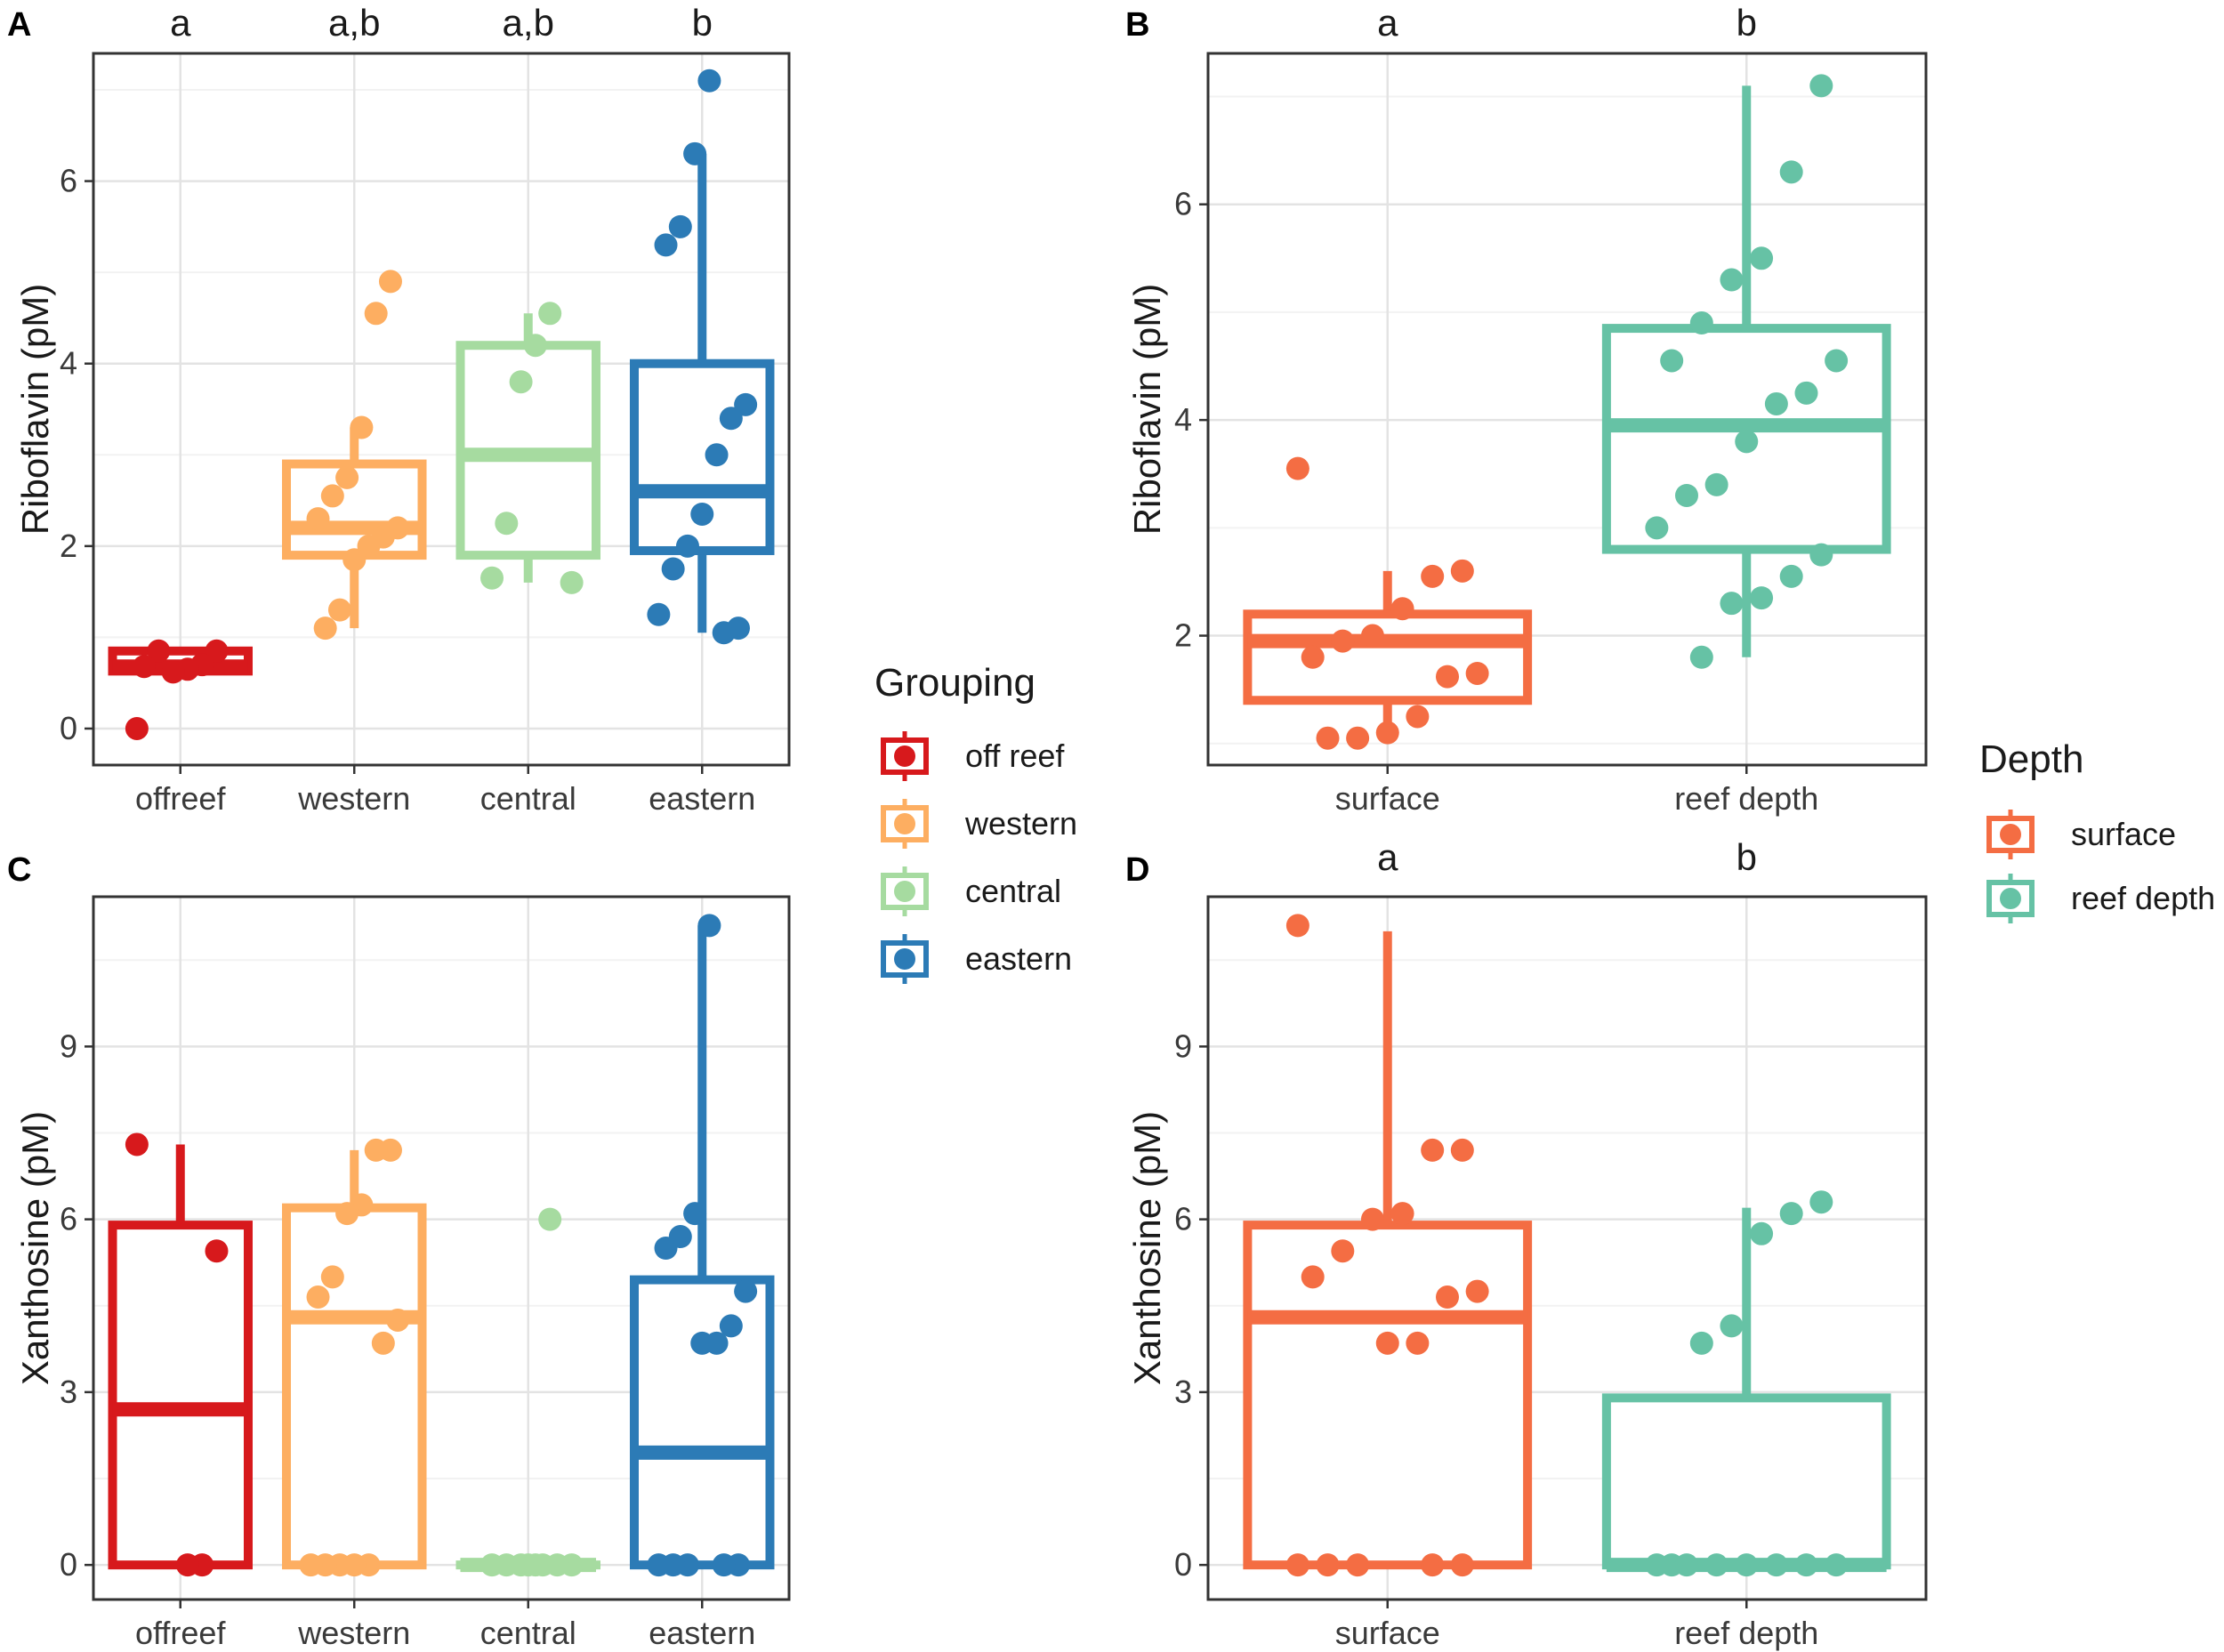 This screenshot has width=2224, height=1652. Describe the element at coordinates (1183, 635) in the screenshot. I see `y-tick-label: 2` at that location.